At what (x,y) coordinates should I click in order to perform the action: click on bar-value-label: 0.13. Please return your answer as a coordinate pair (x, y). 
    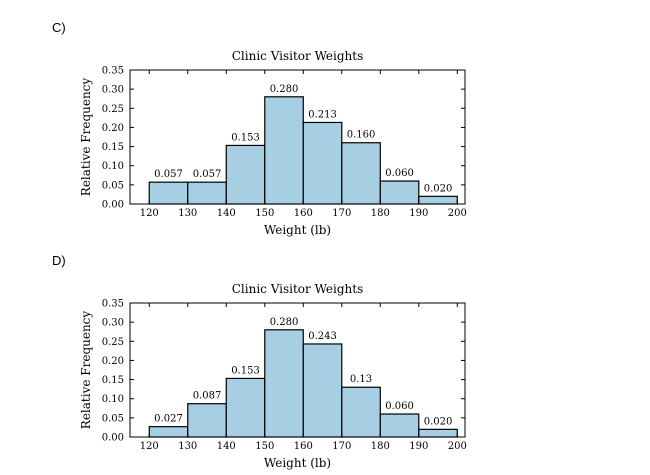
    Looking at the image, I should click on (361, 379).